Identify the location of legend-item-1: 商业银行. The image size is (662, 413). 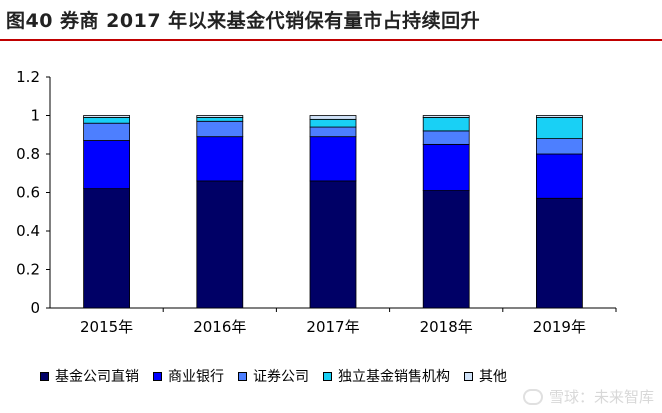
(188, 376).